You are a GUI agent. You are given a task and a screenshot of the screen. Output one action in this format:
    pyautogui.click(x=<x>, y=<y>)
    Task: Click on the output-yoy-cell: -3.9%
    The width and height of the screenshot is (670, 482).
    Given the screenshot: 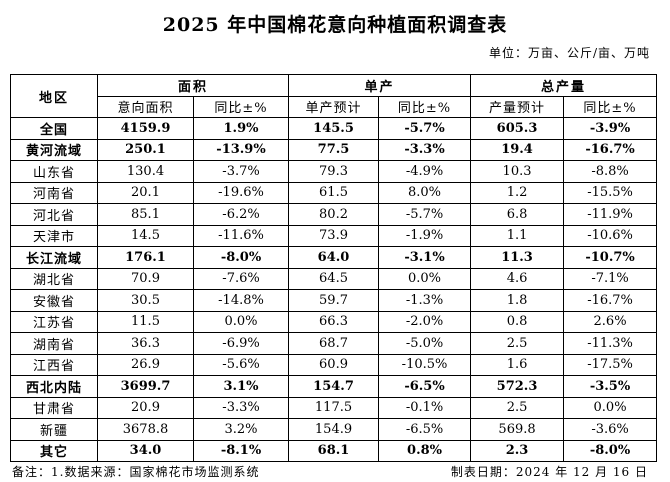 What is the action you would take?
    pyautogui.click(x=610, y=128)
    